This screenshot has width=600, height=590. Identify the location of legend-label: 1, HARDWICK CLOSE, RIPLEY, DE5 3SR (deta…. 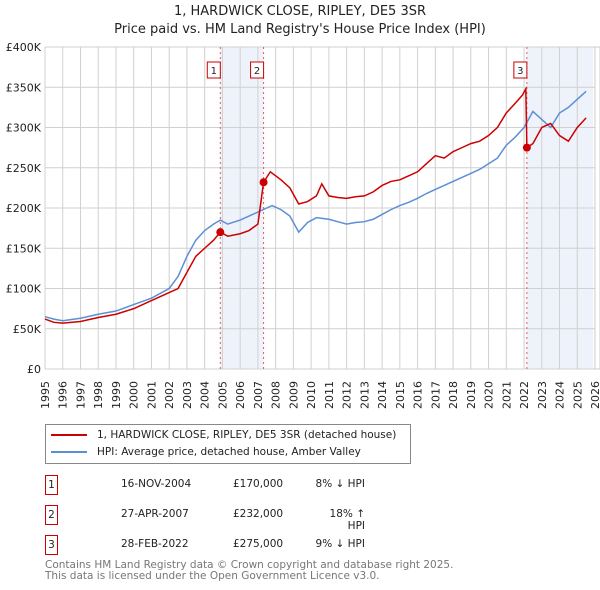
(247, 435).